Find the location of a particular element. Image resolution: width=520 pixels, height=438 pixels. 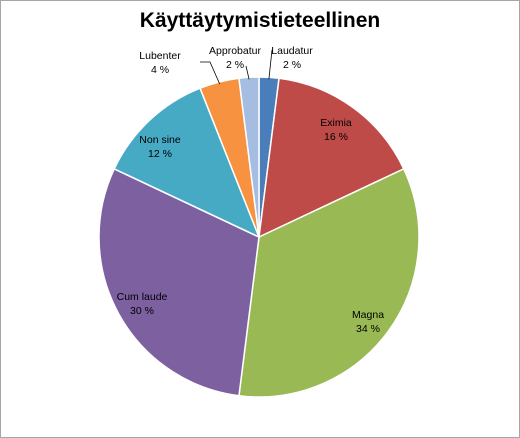

leader-line-laudatur is located at coordinates (270, 64).